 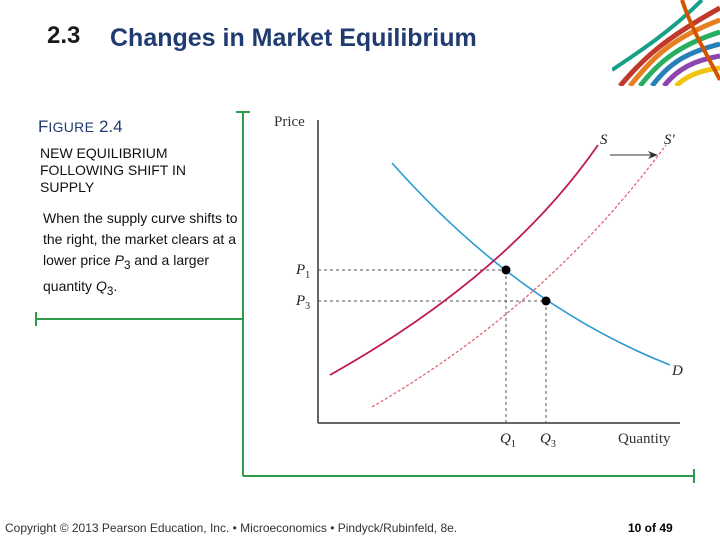 I want to click on demand-label: D, so click(x=677, y=371).